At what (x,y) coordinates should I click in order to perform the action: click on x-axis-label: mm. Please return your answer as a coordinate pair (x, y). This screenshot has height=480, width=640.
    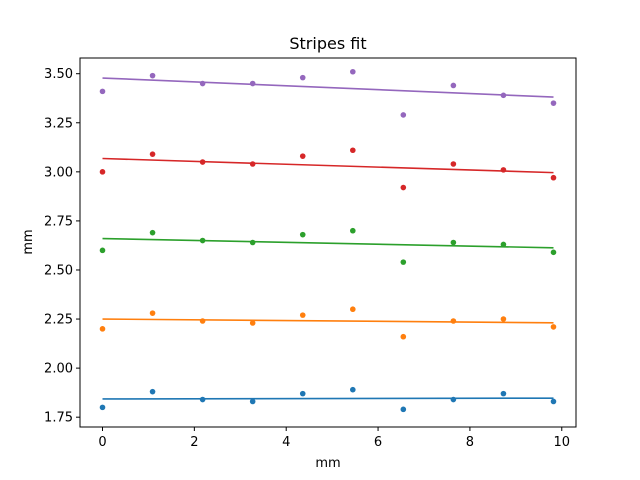
    Looking at the image, I should click on (327, 463).